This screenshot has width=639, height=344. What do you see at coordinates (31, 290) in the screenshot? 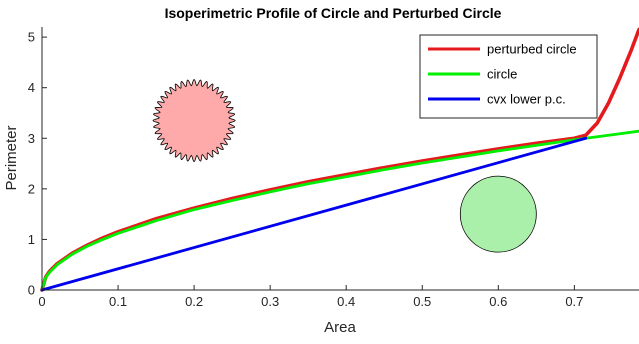
I see `y-tick-label: 0` at bounding box center [31, 290].